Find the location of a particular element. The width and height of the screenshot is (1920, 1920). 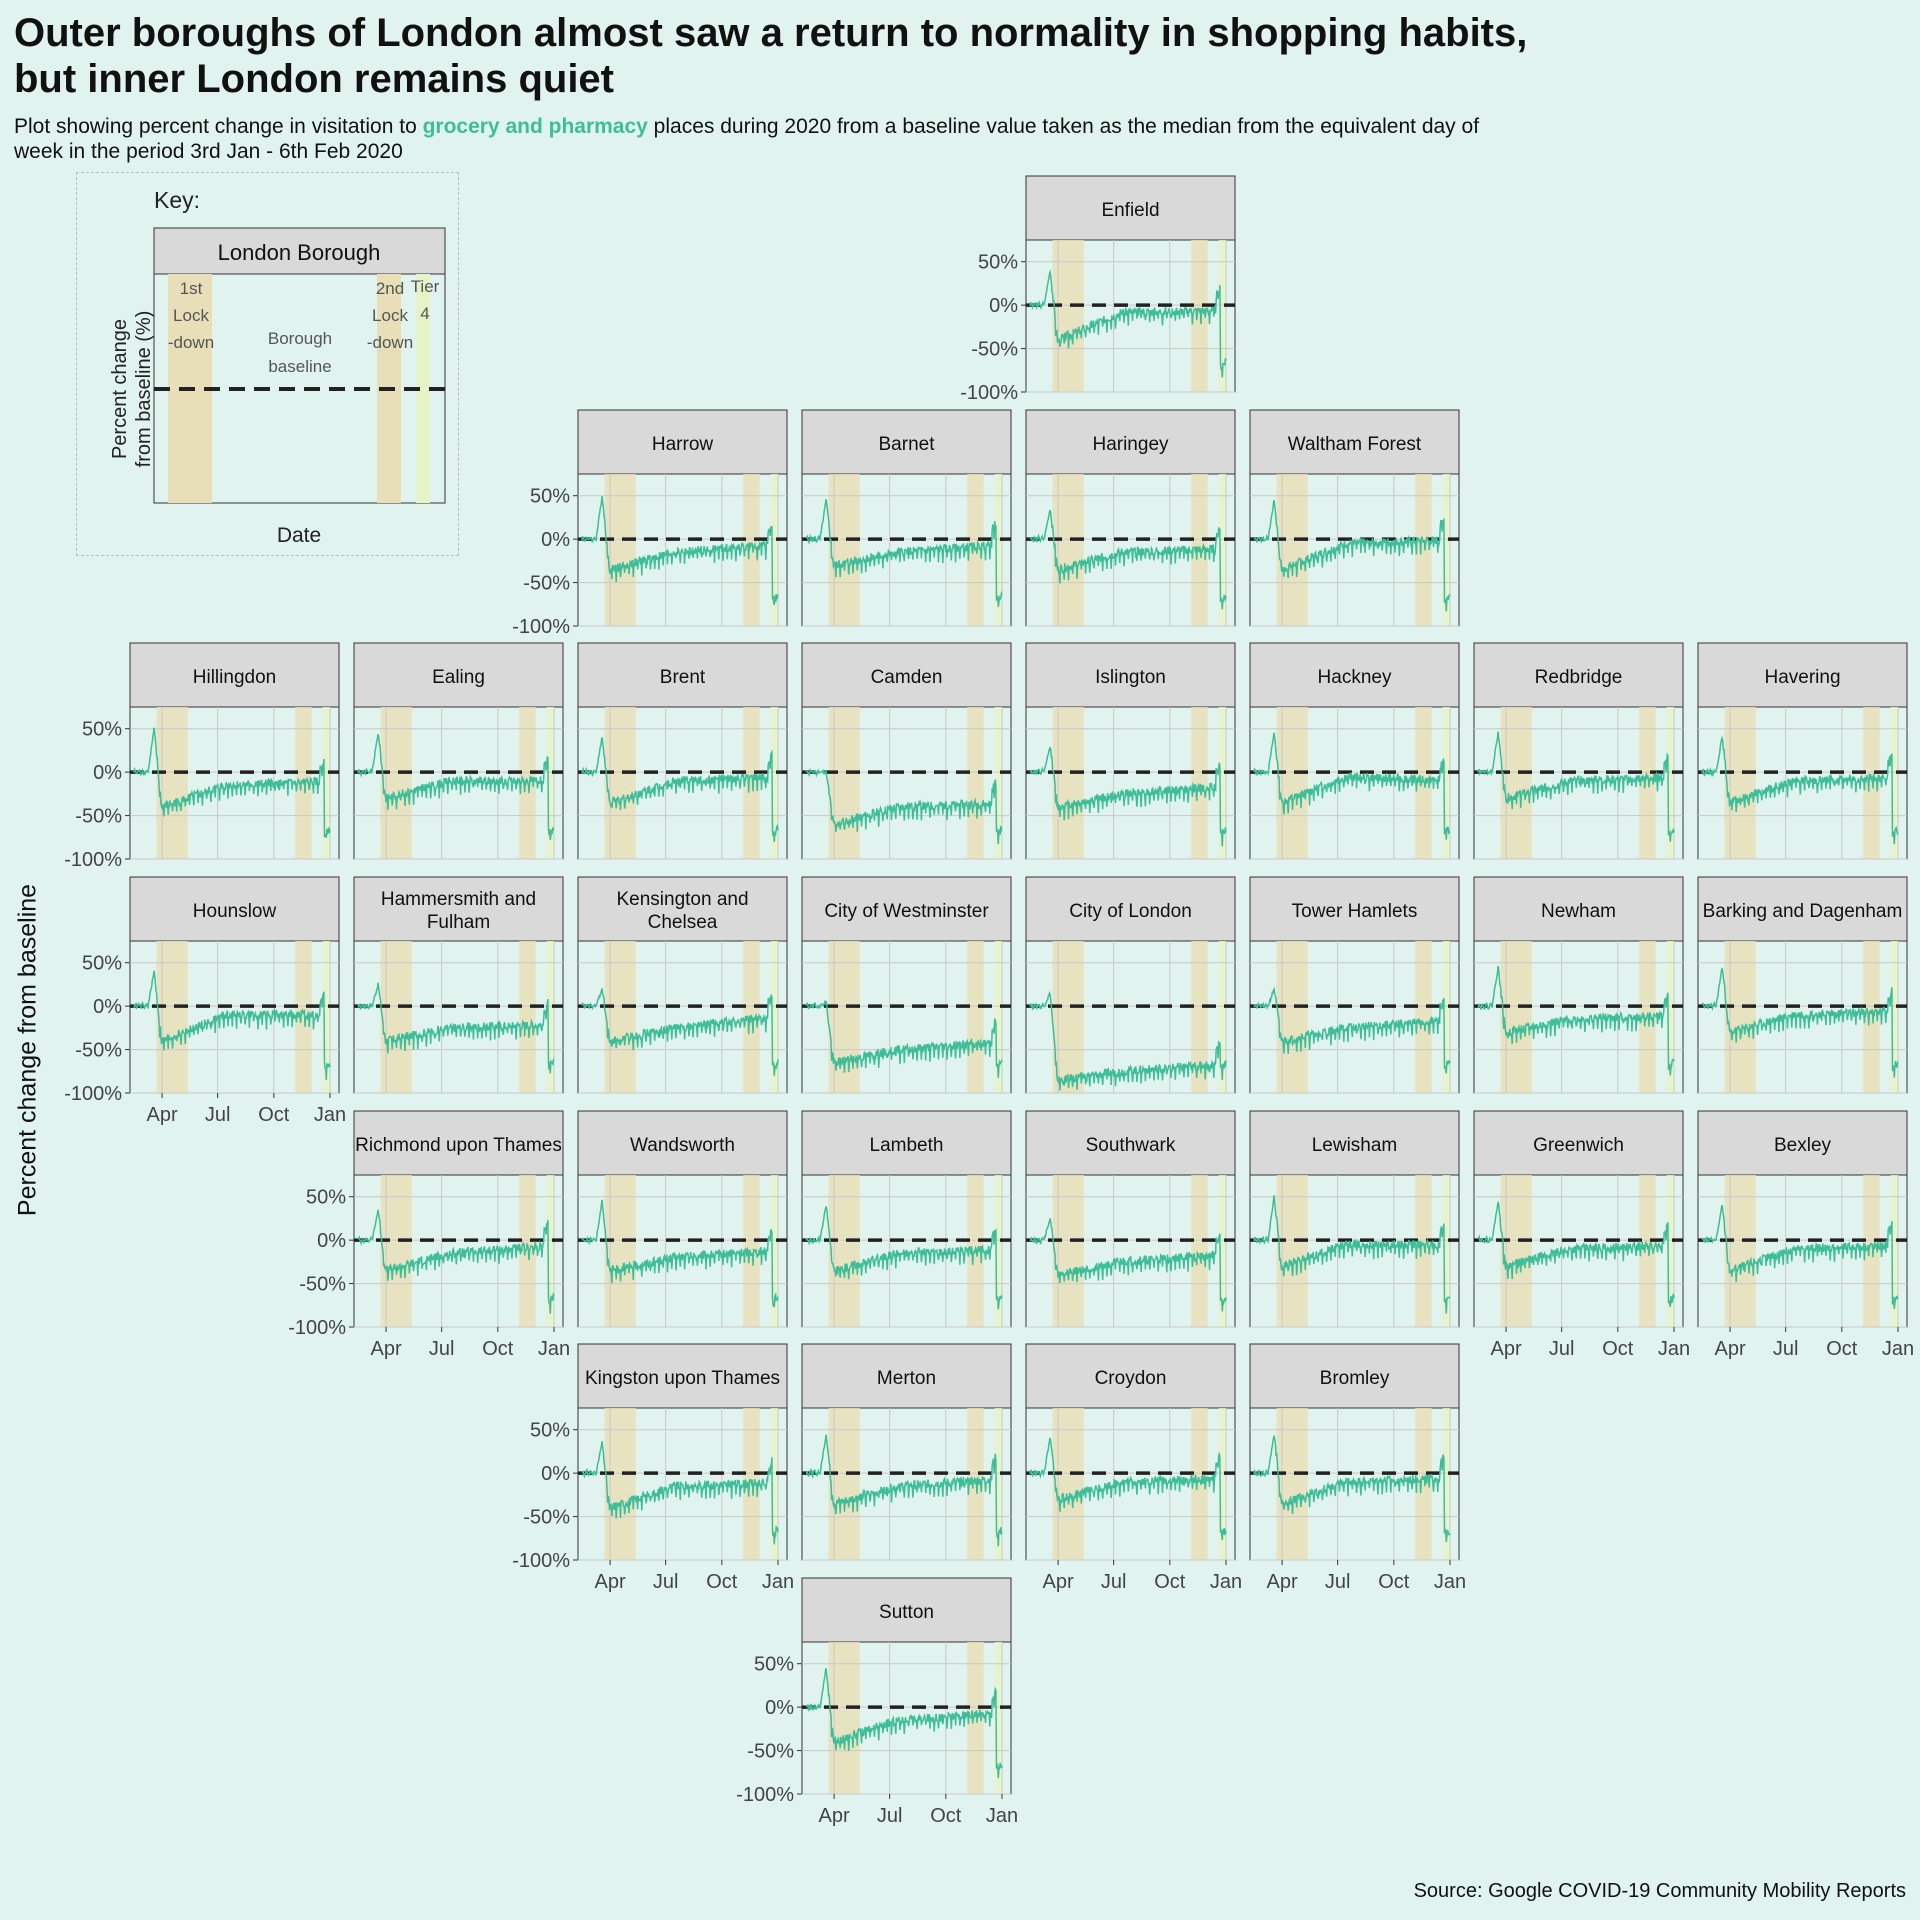

panel-plot: Apr Jul Oct Jan is located at coordinates (1133, 1500).